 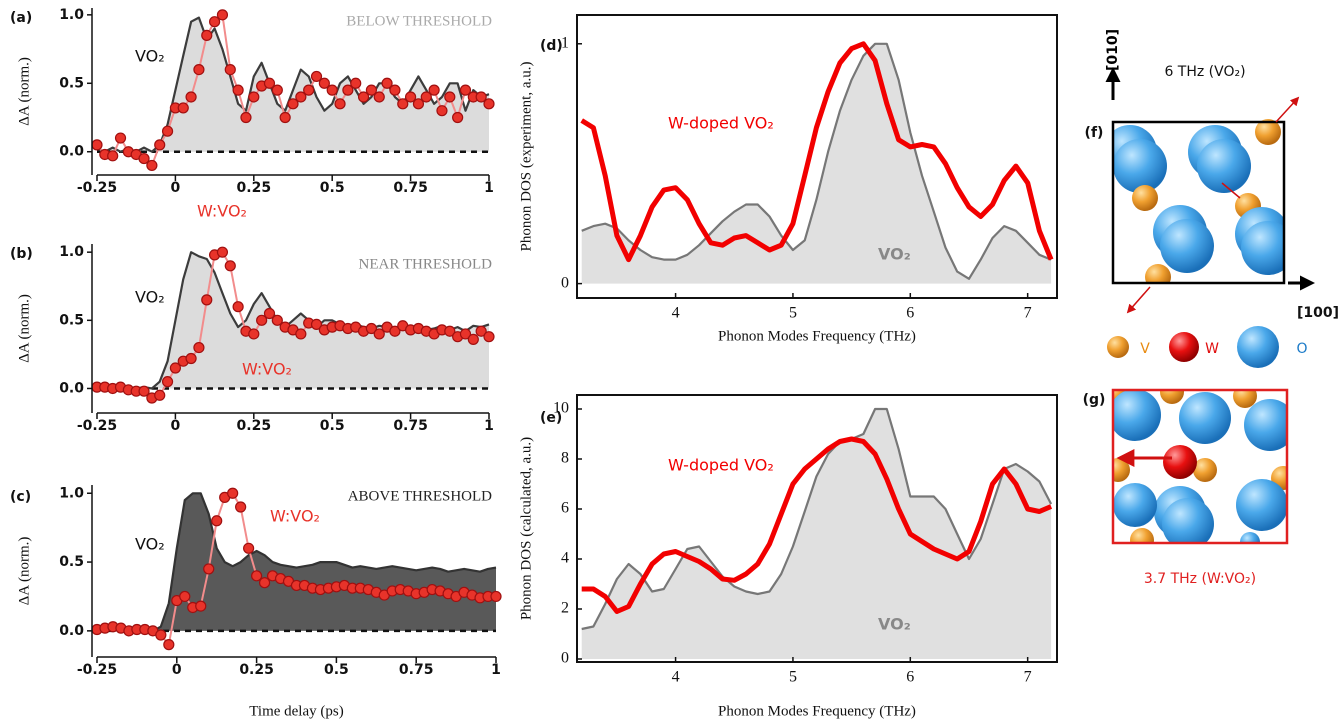 What do you see at coordinates (565, 42) in the screenshot?
I see `y-tick-label: 1` at bounding box center [565, 42].